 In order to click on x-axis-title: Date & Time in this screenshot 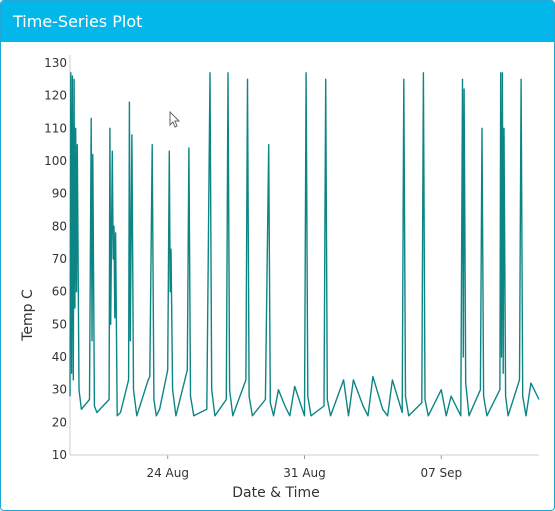, I will do `click(276, 493)`.